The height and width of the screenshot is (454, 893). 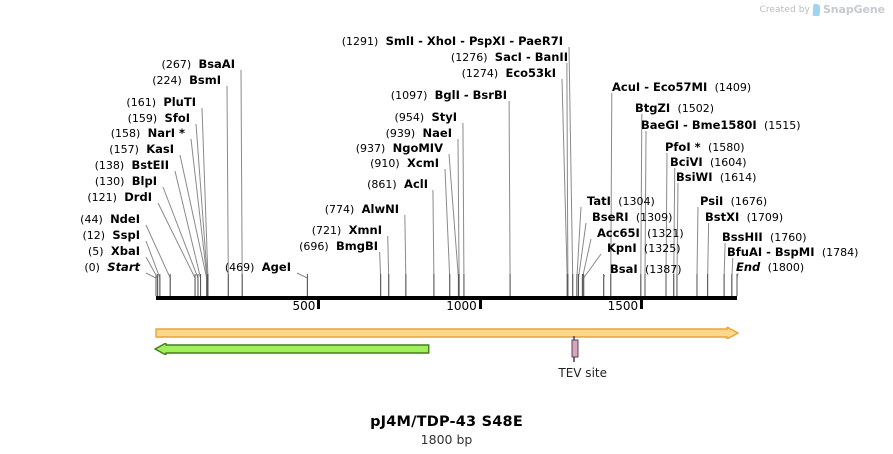 What do you see at coordinates (78, 181) in the screenshot?
I see `enzyme-label: (130) BlpI` at bounding box center [78, 181].